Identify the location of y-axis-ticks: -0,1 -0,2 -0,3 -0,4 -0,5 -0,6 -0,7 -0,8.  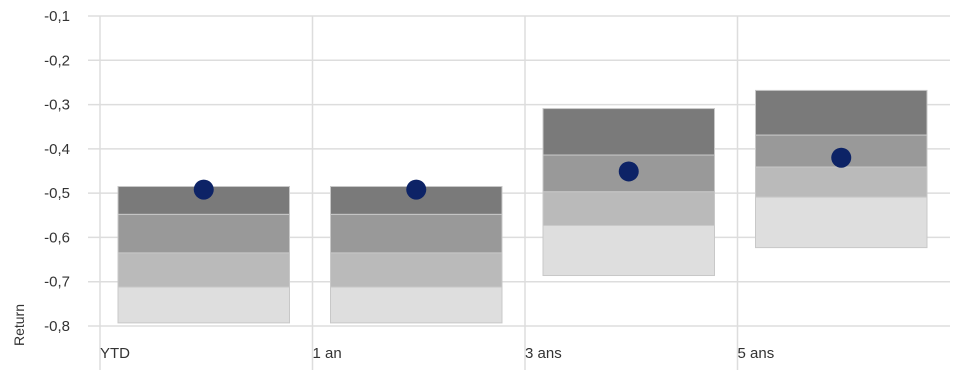
(57, 171).